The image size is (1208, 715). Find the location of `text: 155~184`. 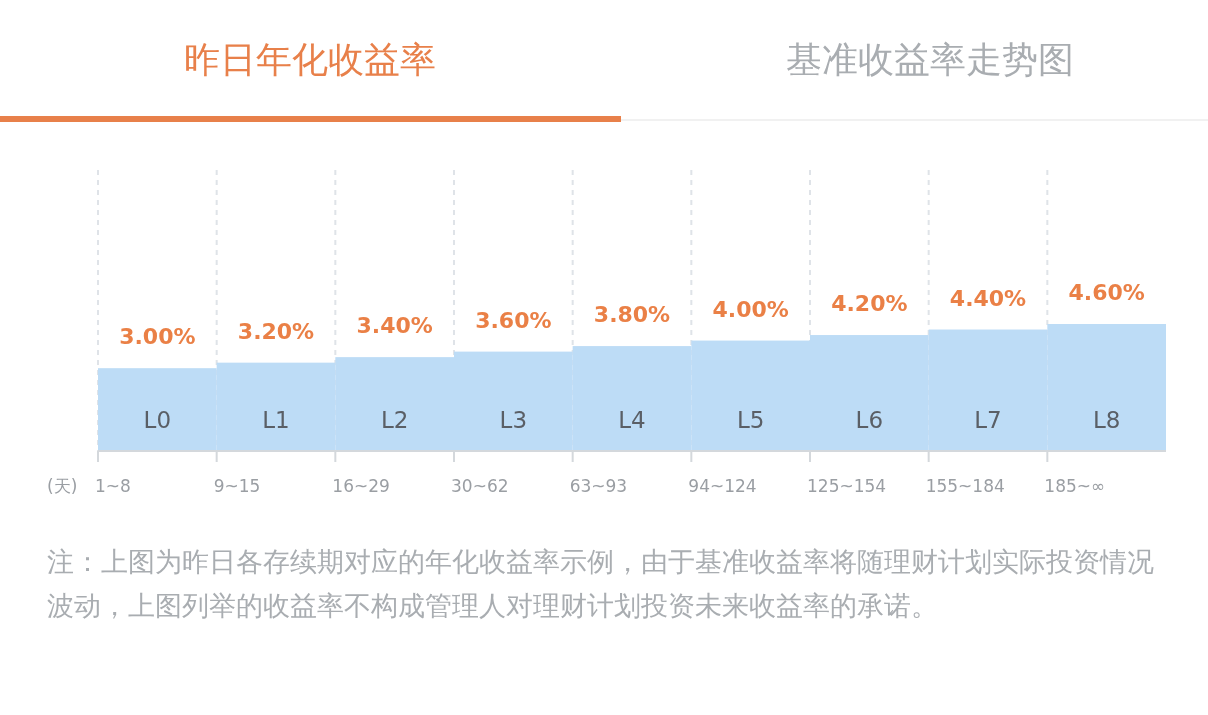

text: 155~184 is located at coordinates (965, 486).